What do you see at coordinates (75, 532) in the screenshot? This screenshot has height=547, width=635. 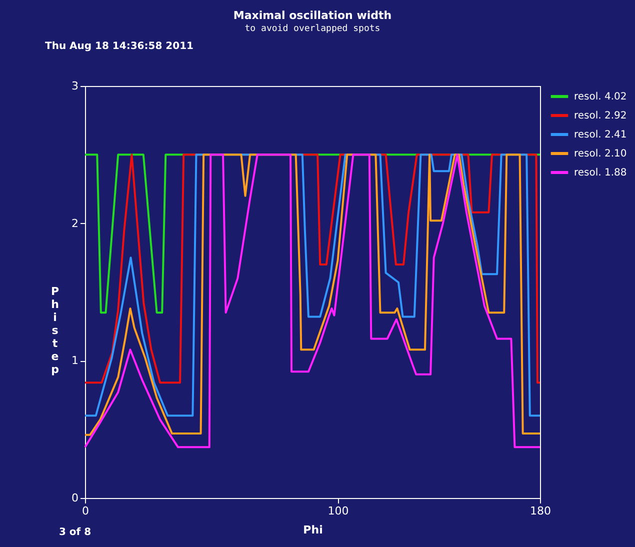 I see `text: 3 of 8` at bounding box center [75, 532].